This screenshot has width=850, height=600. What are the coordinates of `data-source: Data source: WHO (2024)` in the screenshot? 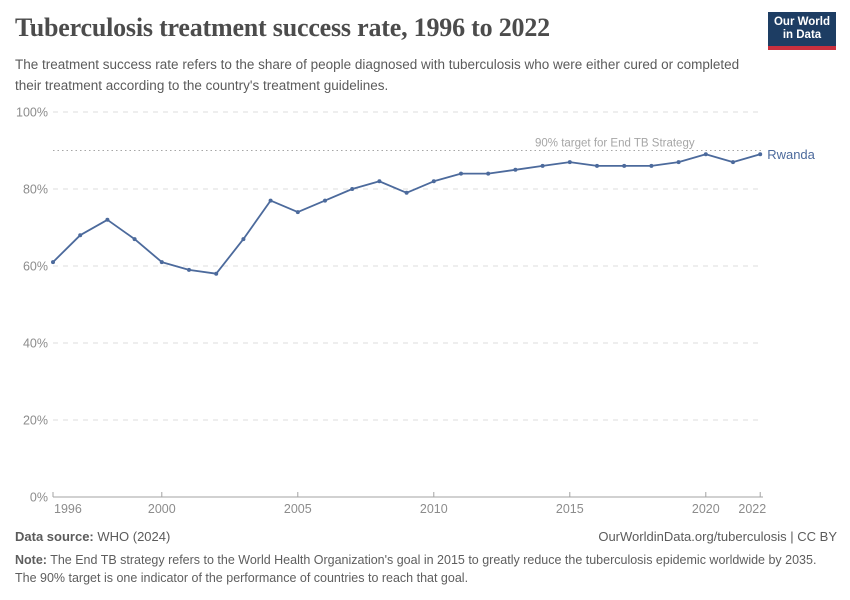 It's located at (92, 536).